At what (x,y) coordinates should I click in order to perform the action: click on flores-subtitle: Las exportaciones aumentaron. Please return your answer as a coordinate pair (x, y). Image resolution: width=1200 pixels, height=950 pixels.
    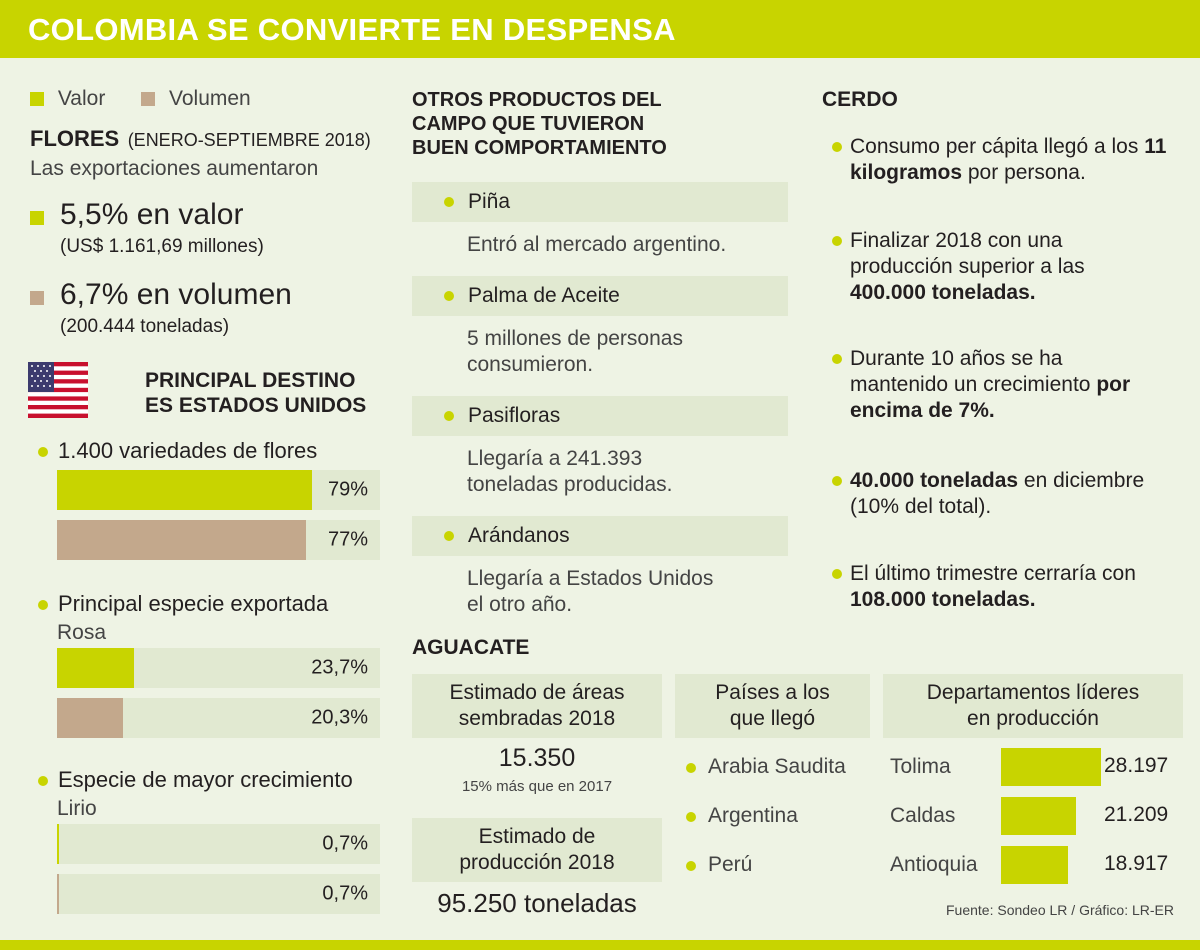
    Looking at the image, I should click on (174, 168).